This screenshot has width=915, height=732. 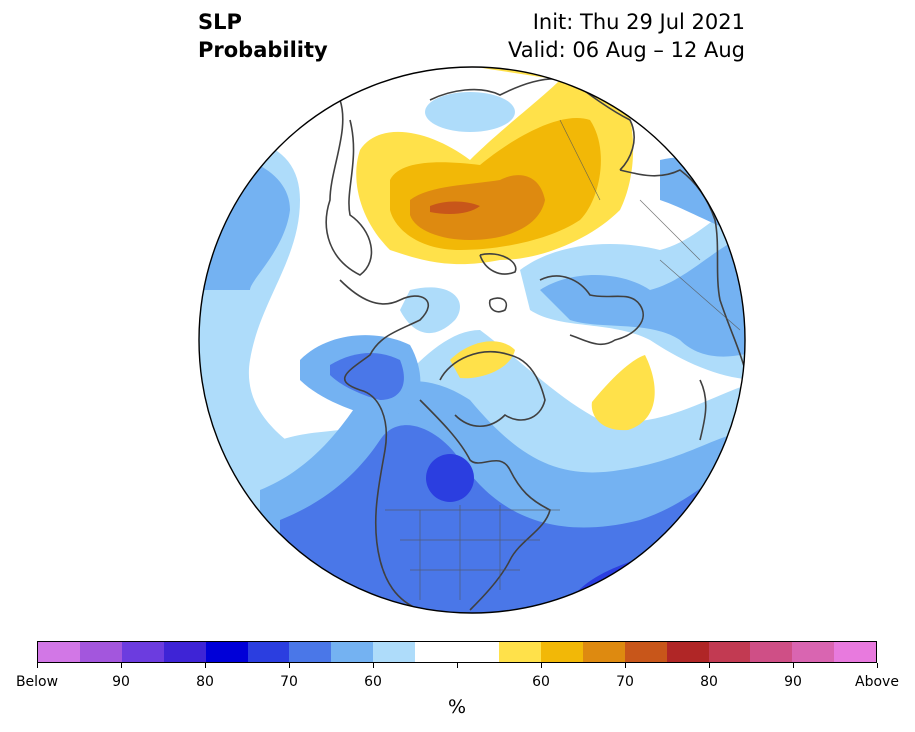 What do you see at coordinates (263, 36) in the screenshot?
I see `chart-title-block: SLP Probability` at bounding box center [263, 36].